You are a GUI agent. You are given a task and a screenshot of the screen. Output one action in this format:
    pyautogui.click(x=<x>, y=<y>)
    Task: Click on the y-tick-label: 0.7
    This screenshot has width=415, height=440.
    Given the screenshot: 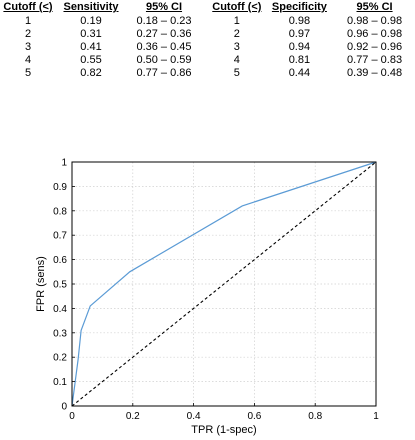 What is the action you would take?
    pyautogui.click(x=60, y=236)
    